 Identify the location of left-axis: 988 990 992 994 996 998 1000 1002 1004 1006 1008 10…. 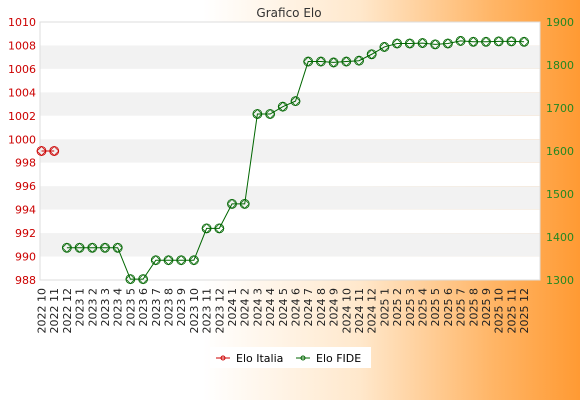
(22, 151).